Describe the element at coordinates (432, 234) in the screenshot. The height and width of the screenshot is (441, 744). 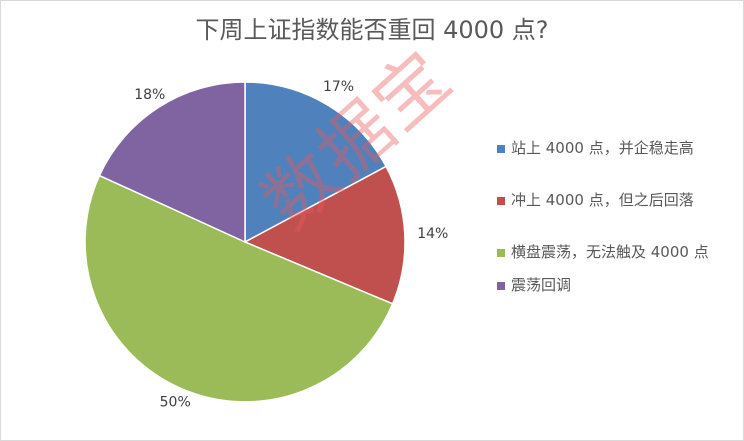
I see `data-label-1: 14%` at that location.